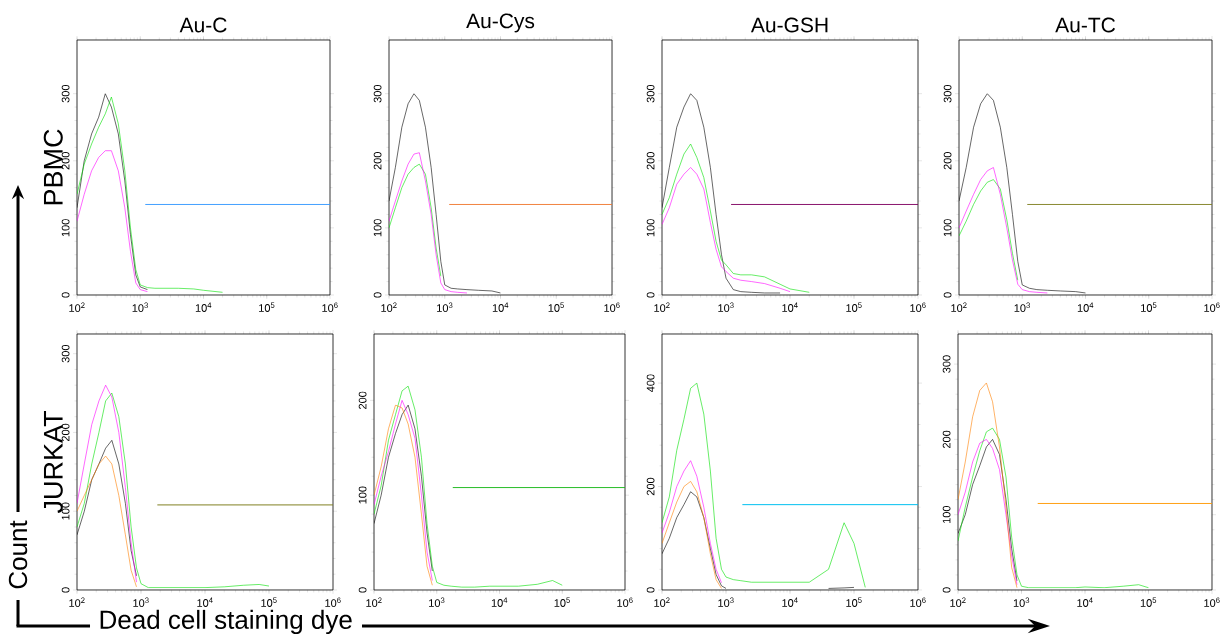  Describe the element at coordinates (203, 25) in the screenshot. I see `chart-title: Au-C` at that location.